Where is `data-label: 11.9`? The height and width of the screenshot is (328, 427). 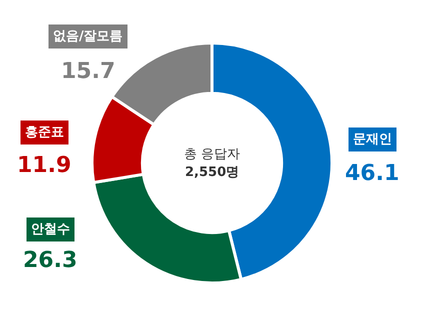
data-label: 11.9 is located at coordinates (44, 165).